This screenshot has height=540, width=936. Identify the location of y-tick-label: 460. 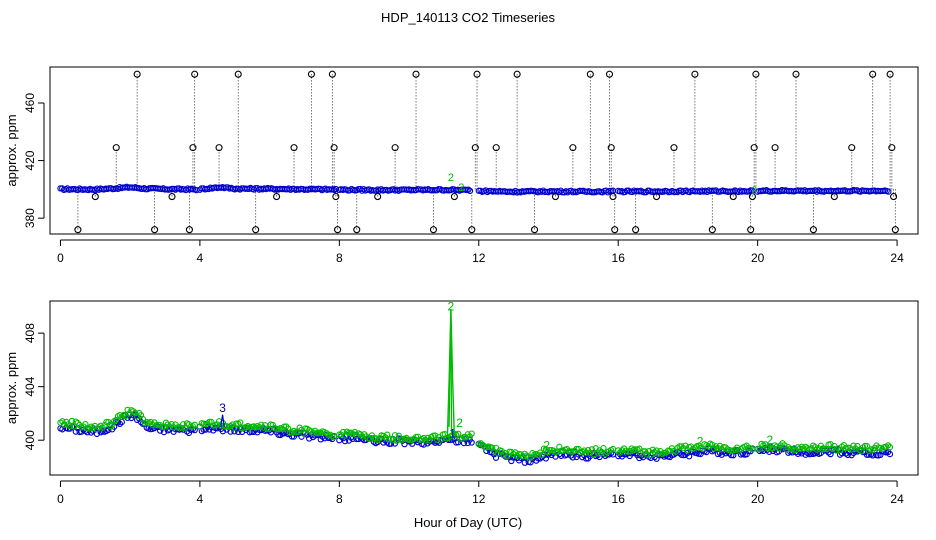
(30, 103).